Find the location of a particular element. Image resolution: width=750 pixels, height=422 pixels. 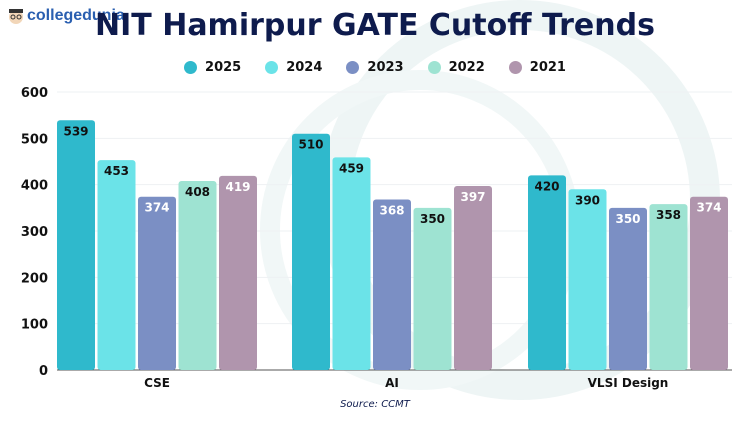

legend-label: 2021 is located at coordinates (547, 67).